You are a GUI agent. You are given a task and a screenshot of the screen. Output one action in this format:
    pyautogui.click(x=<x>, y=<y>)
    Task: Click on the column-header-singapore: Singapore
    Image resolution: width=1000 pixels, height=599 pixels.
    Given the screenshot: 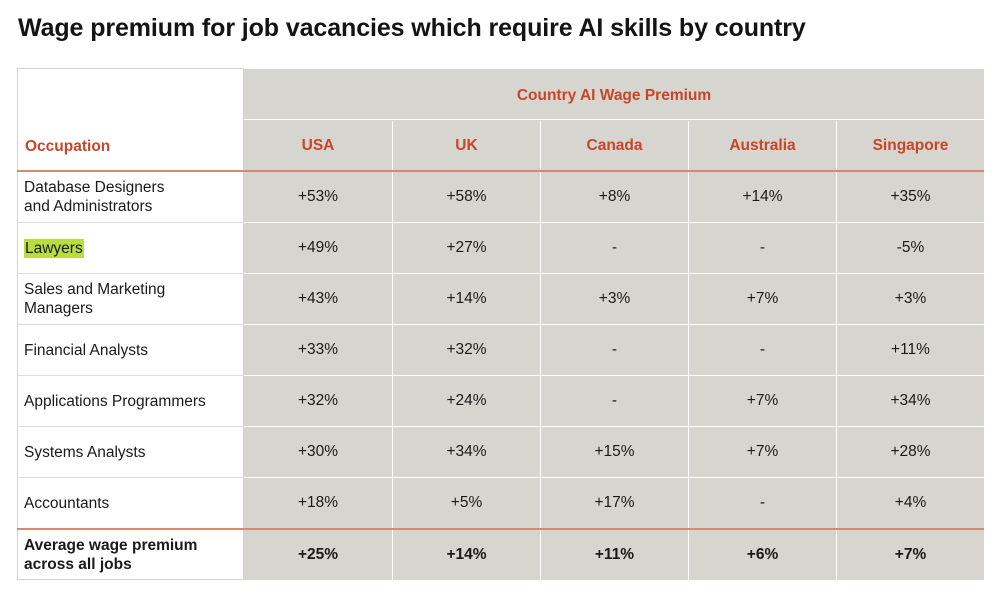 What is the action you would take?
    pyautogui.click(x=910, y=146)
    